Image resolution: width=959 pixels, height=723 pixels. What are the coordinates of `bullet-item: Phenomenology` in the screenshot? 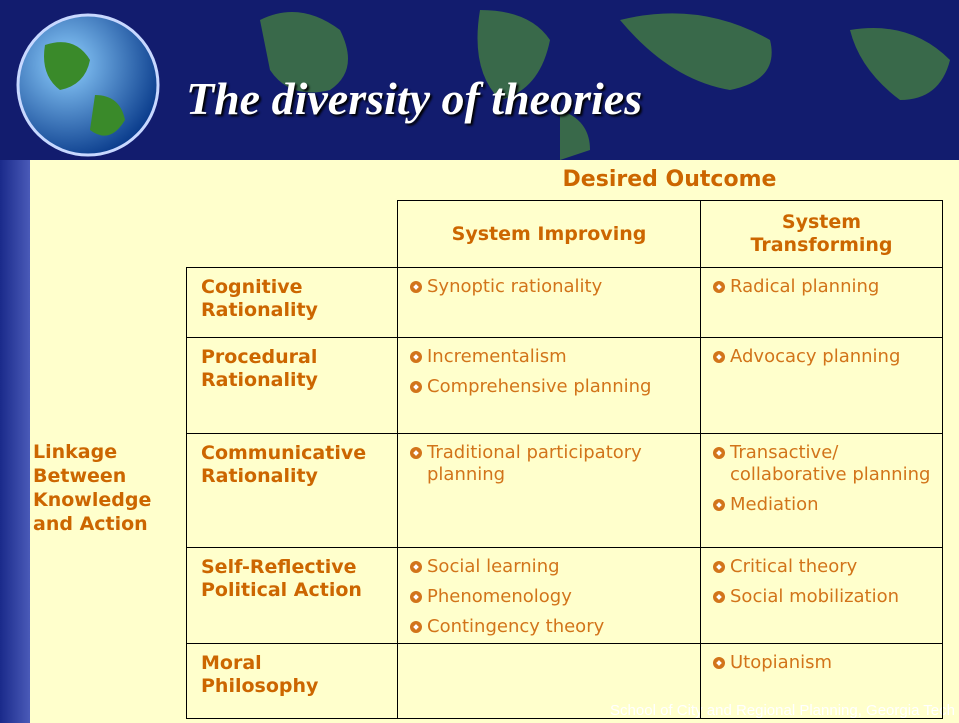 It's located at (530, 597).